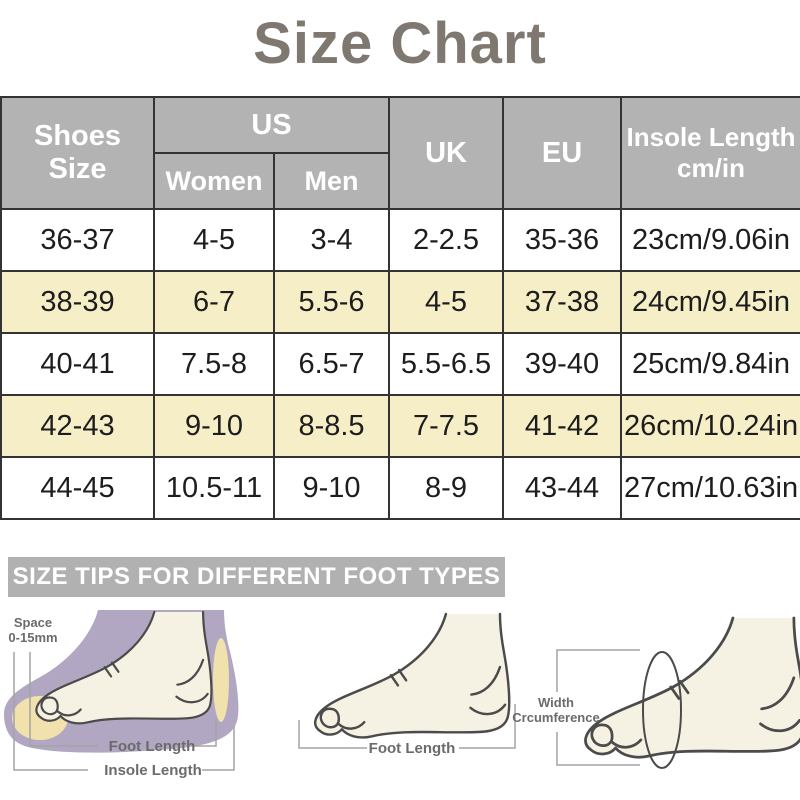 This screenshot has height=800, width=800. Describe the element at coordinates (331, 240) in the screenshot. I see `cell-us-men: 3-4` at that location.